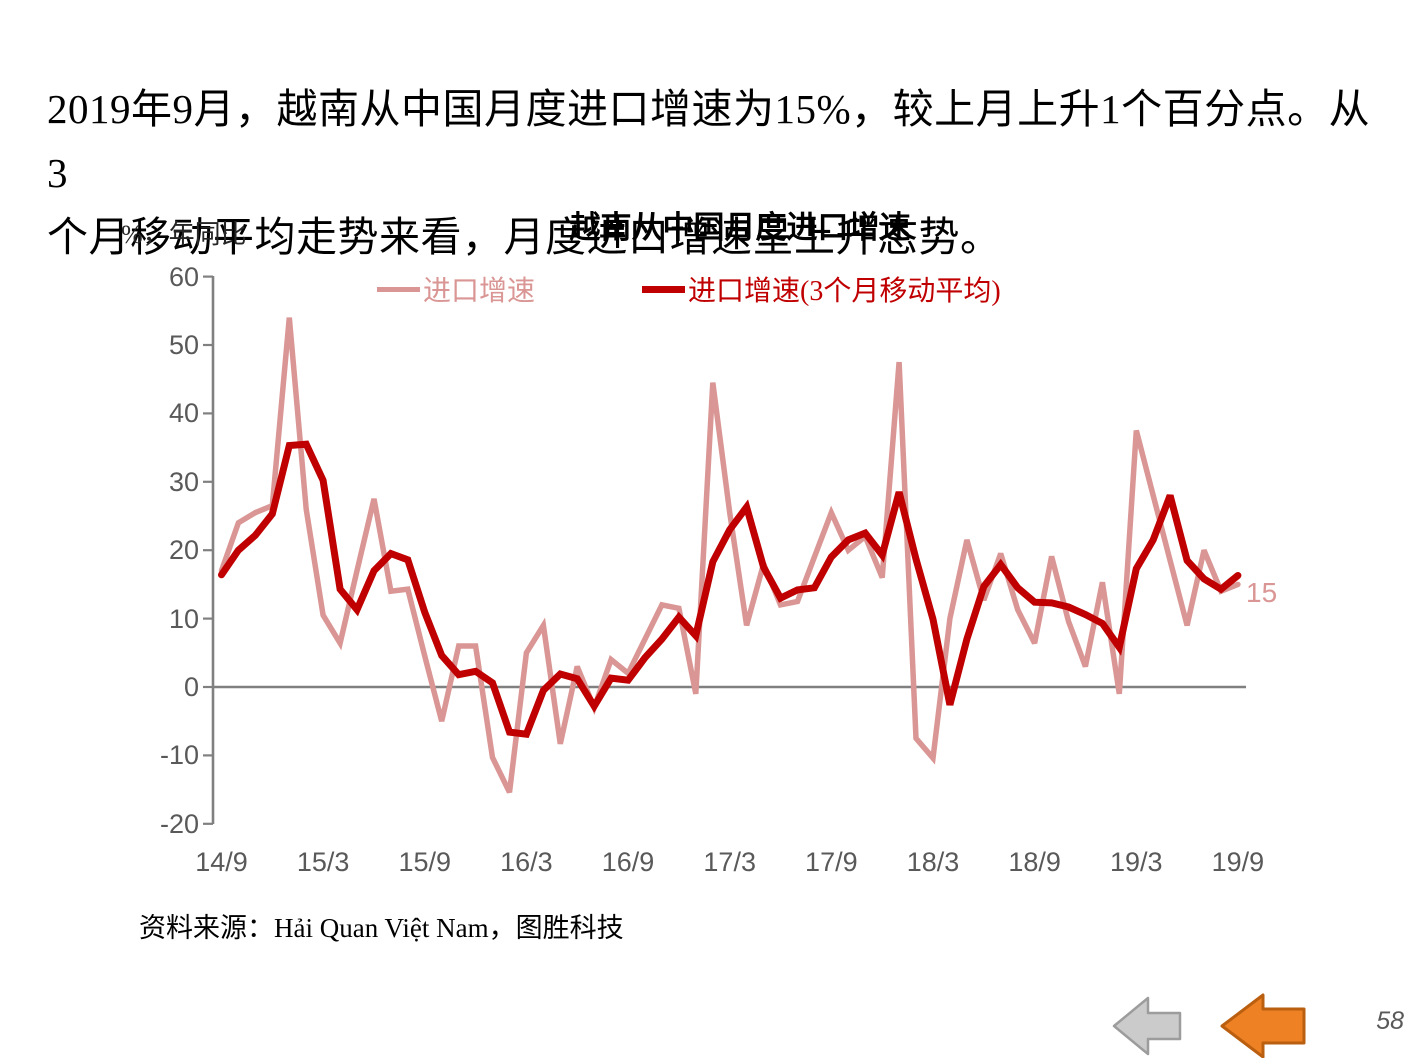 This screenshot has width=1411, height=1058. Describe the element at coordinates (524, 237) in the screenshot. I see `headline-line-2: 个月移动平均走势来看，月度进口增速呈上升态势。` at that location.